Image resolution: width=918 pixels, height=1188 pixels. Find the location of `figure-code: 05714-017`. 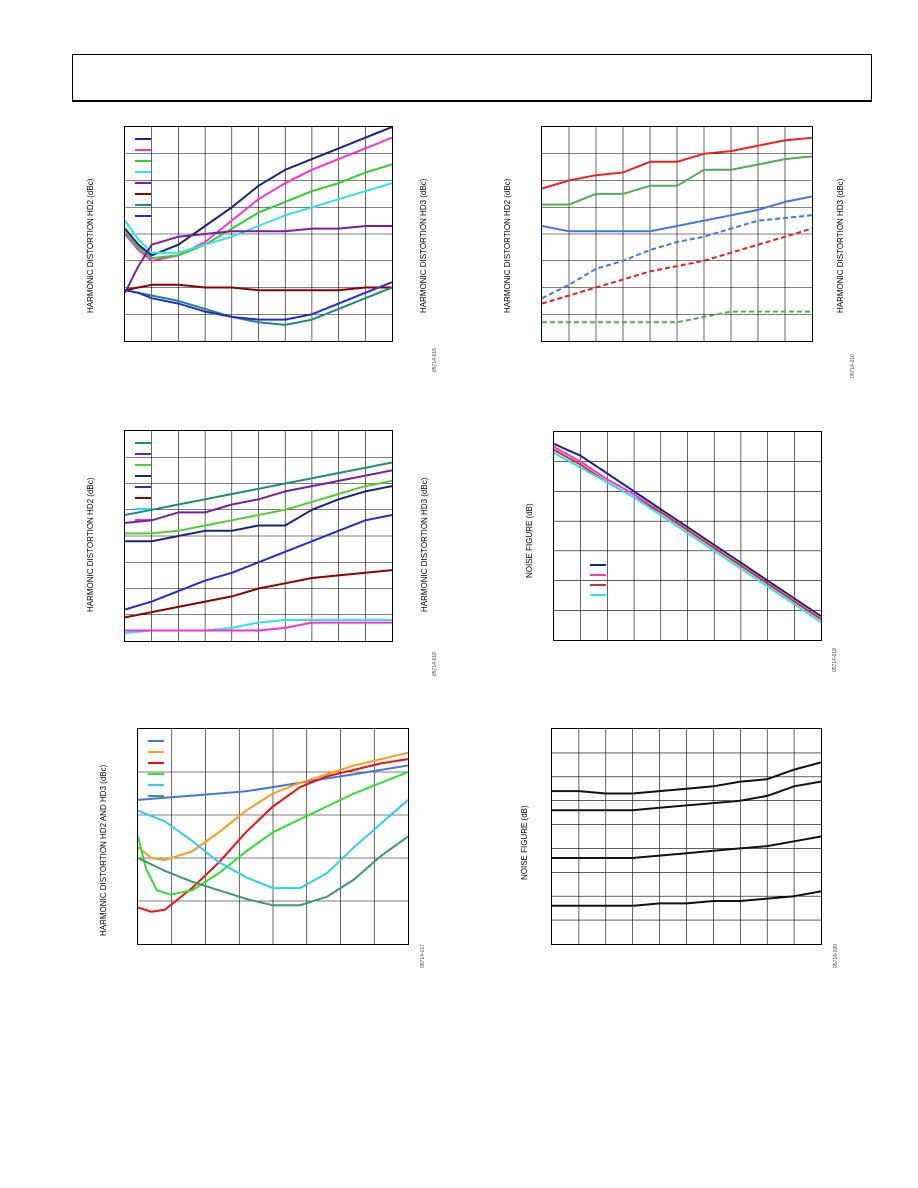

figure-code: 05714-017 is located at coordinates (423, 956).